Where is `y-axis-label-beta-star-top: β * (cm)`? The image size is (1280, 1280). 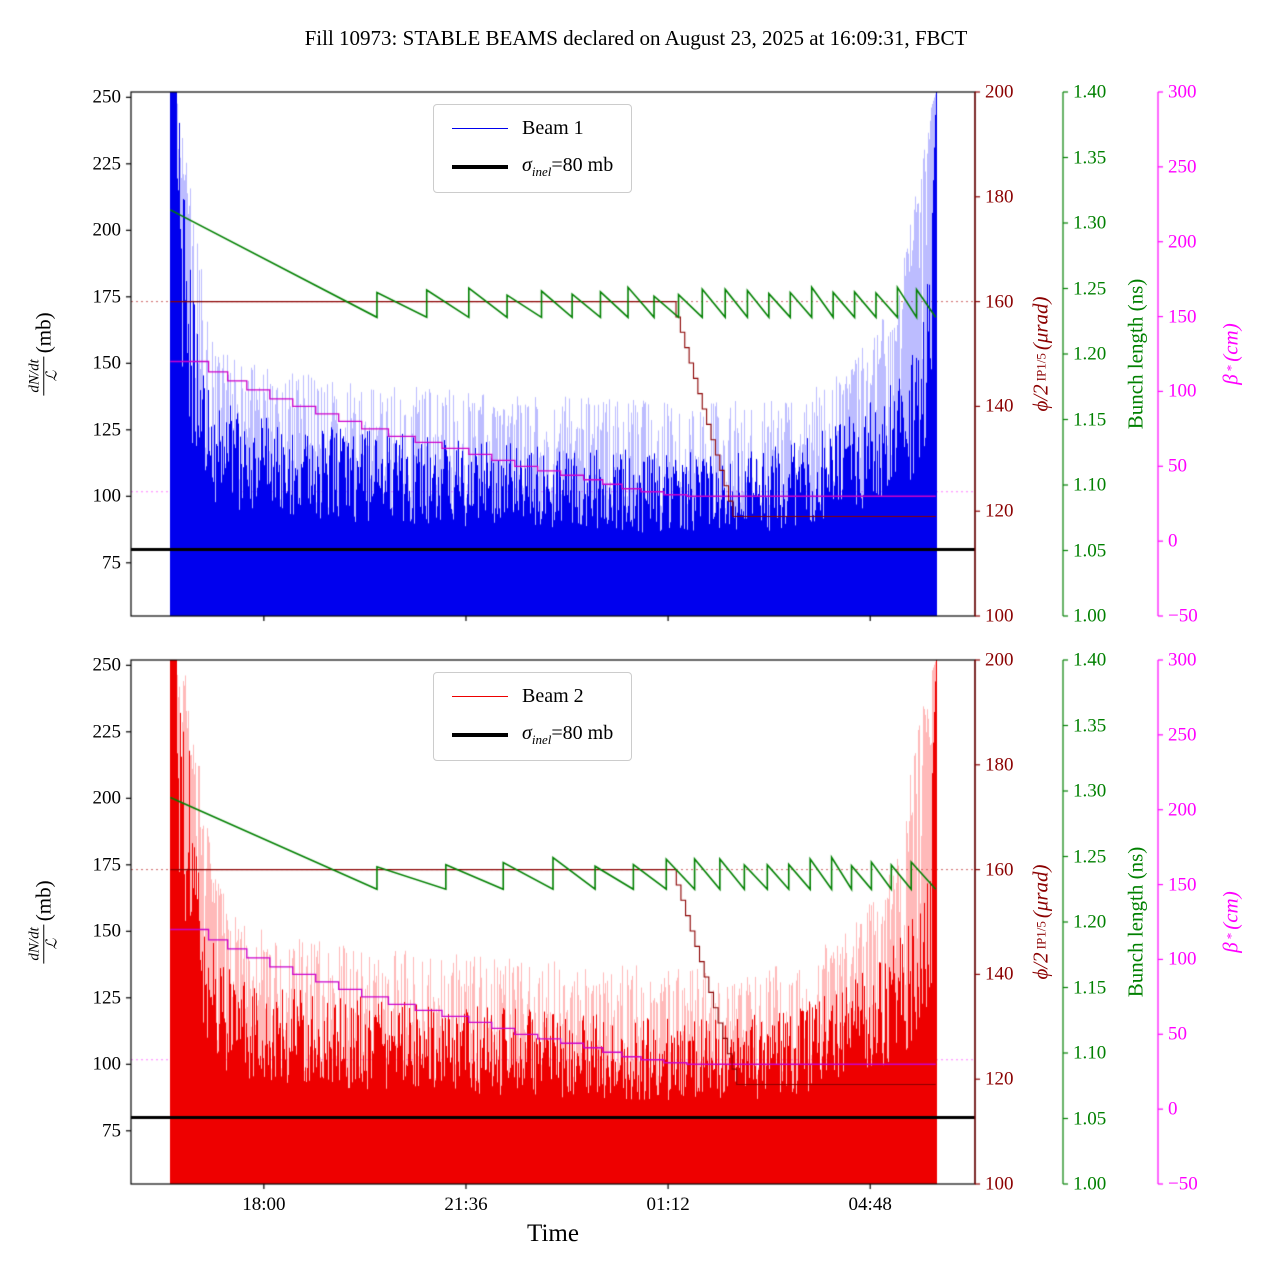 y-axis-label-beta-star-top: β * (cm) is located at coordinates (1231, 353).